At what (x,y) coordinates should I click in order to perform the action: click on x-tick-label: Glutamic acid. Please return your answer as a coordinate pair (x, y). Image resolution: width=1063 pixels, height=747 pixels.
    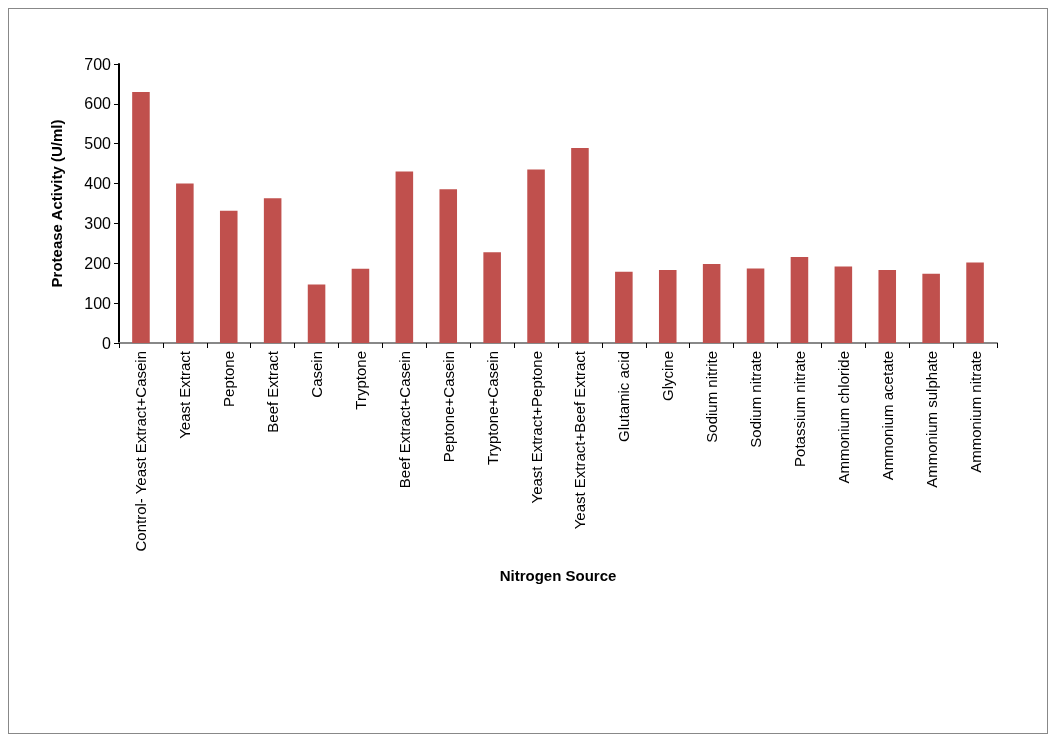
    Looking at the image, I should click on (624, 396).